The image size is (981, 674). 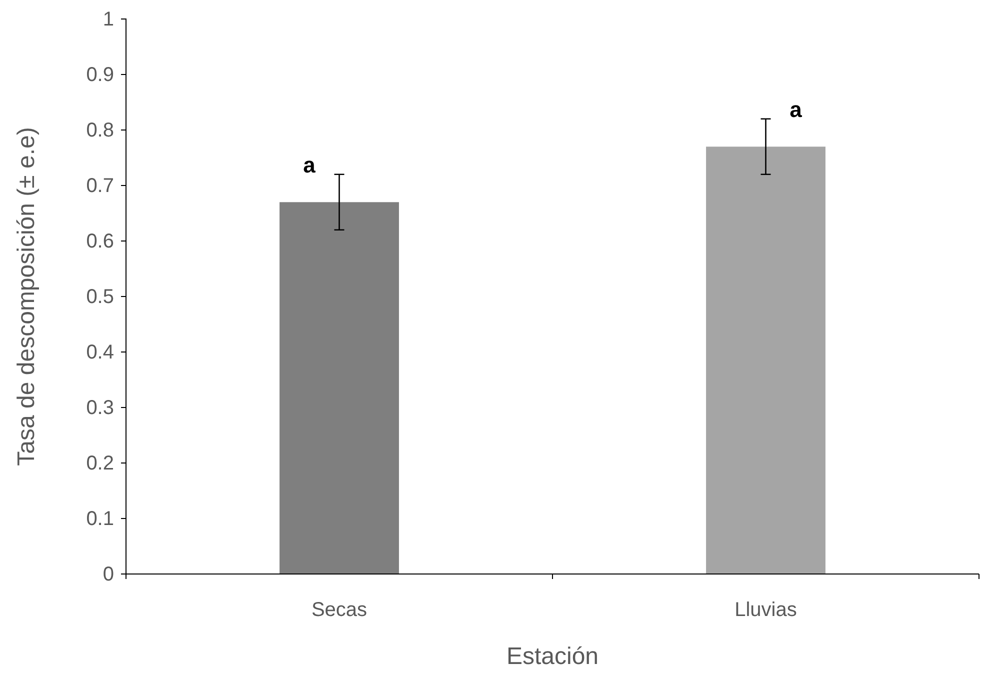 I want to click on x-axis-title: Estación, so click(x=552, y=656).